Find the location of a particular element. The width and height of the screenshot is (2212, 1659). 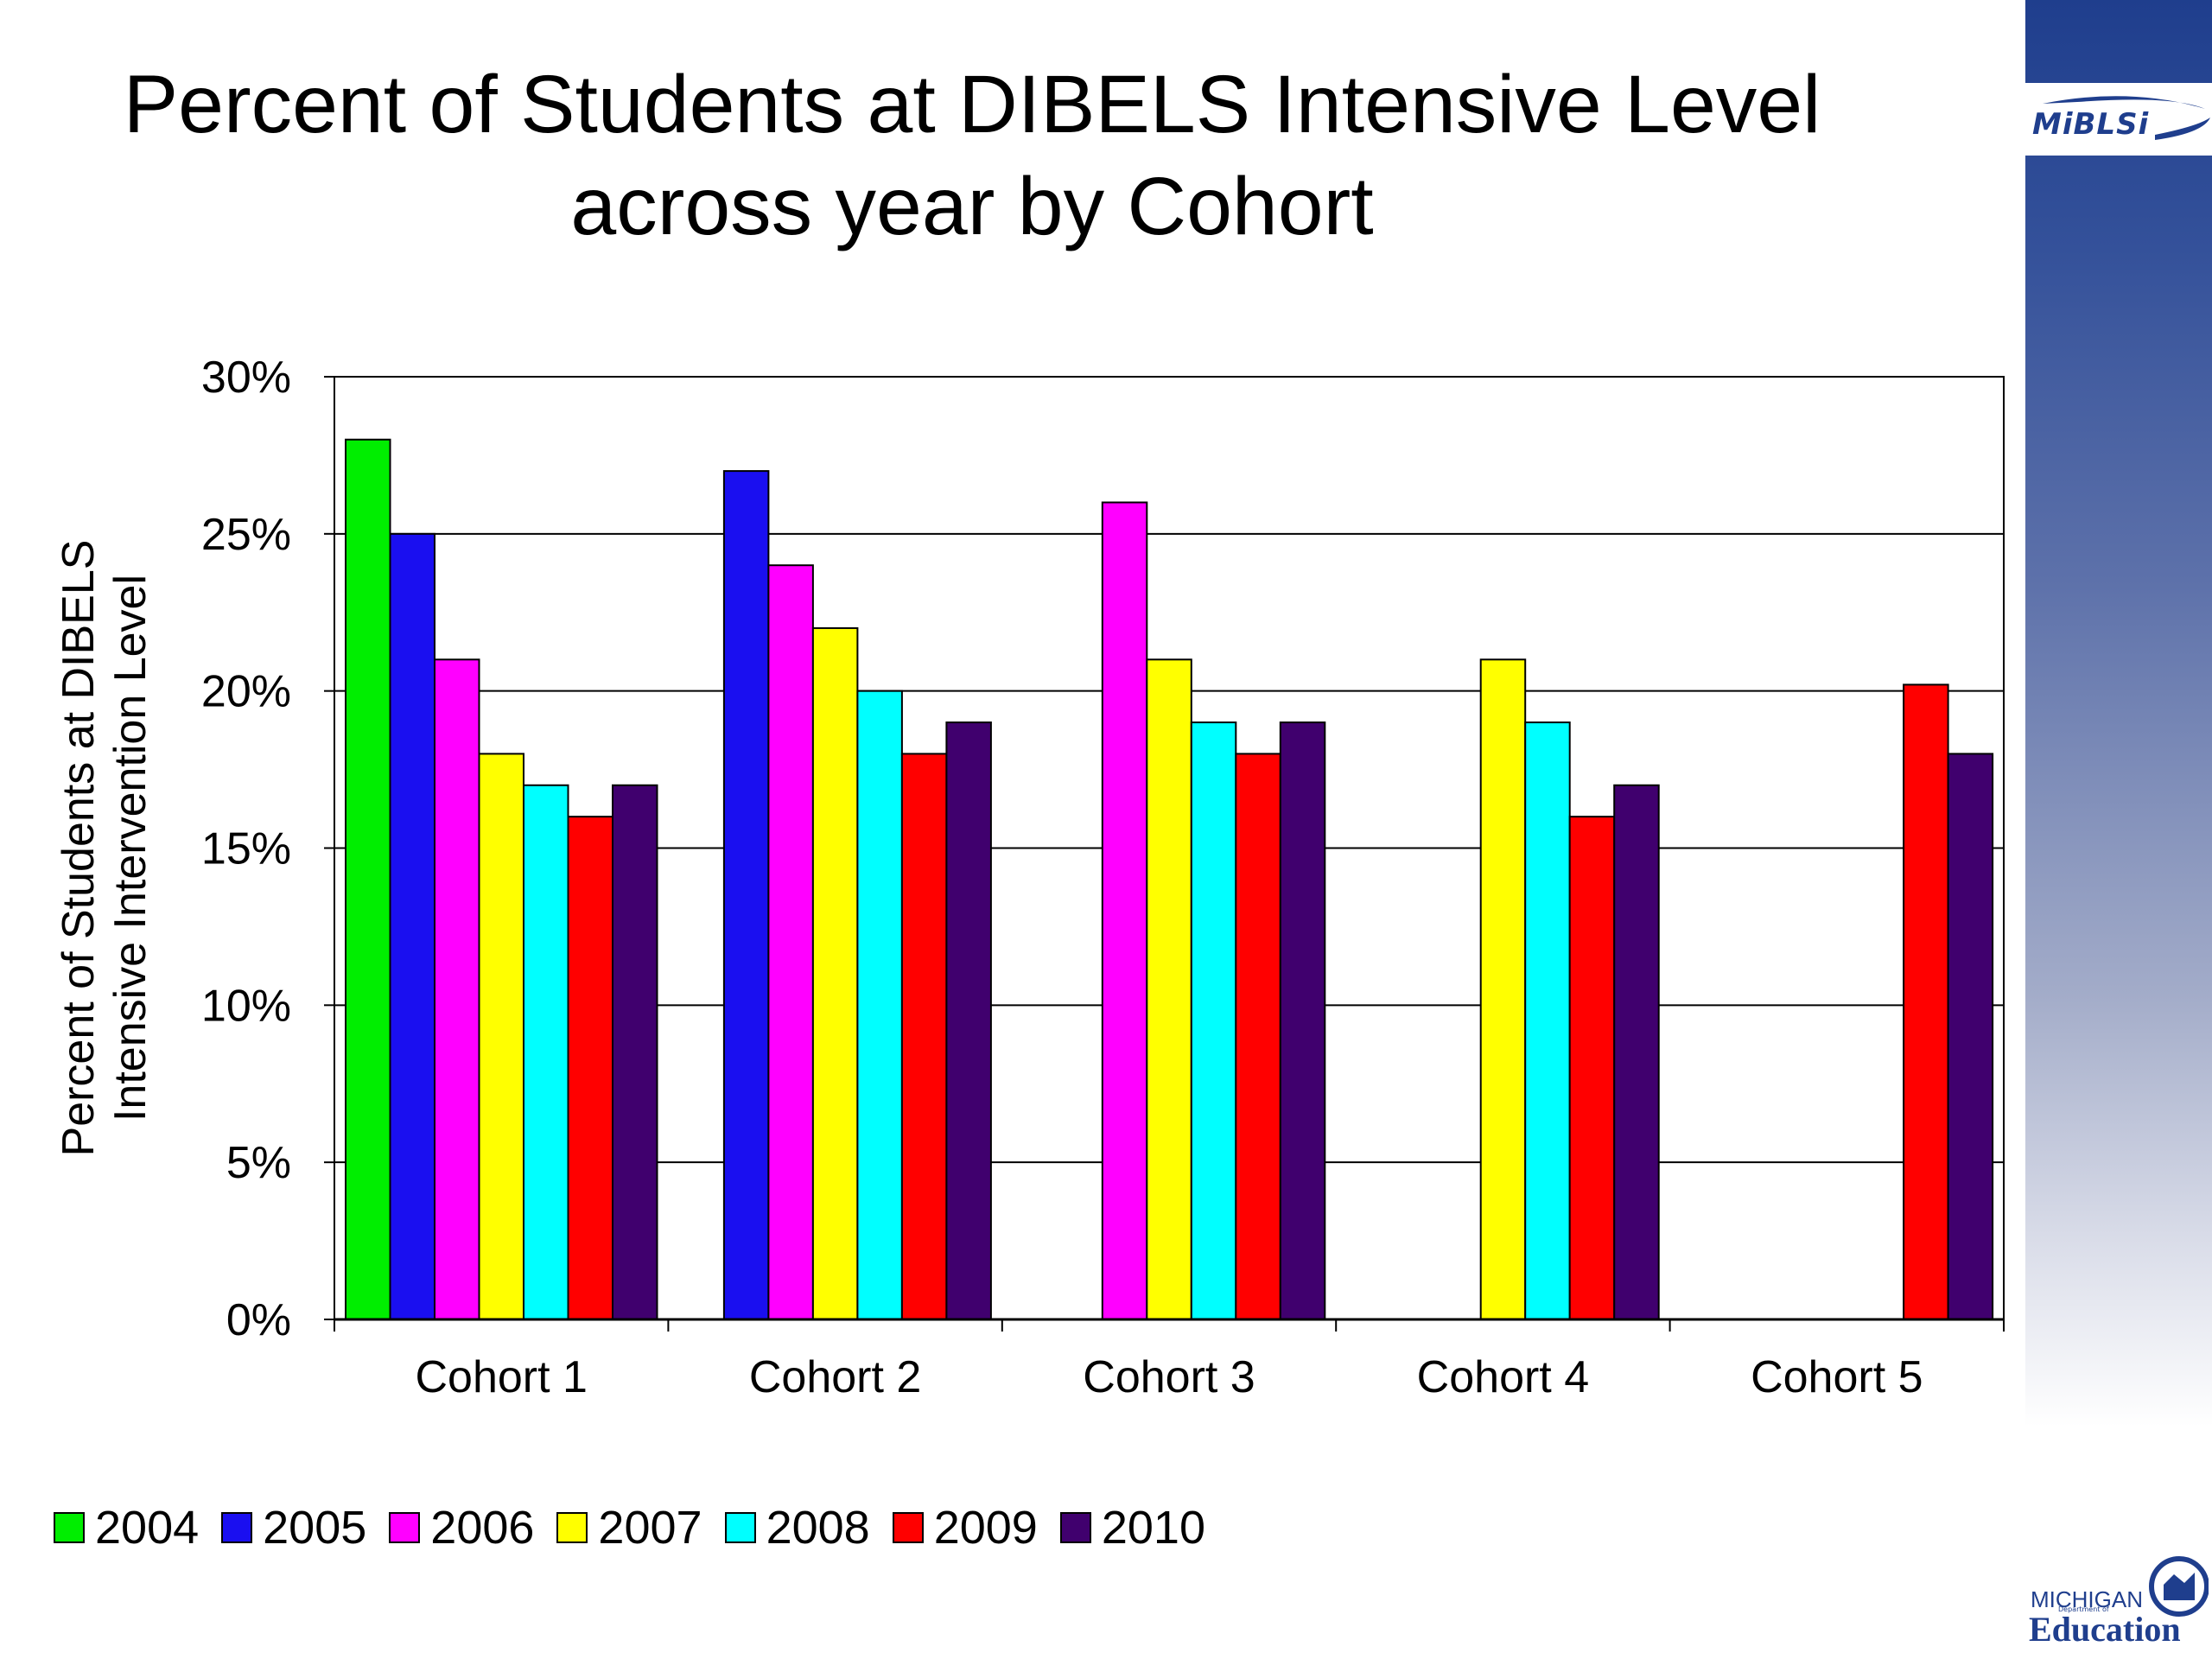

legend-item-2004: 2004 is located at coordinates (126, 1527).